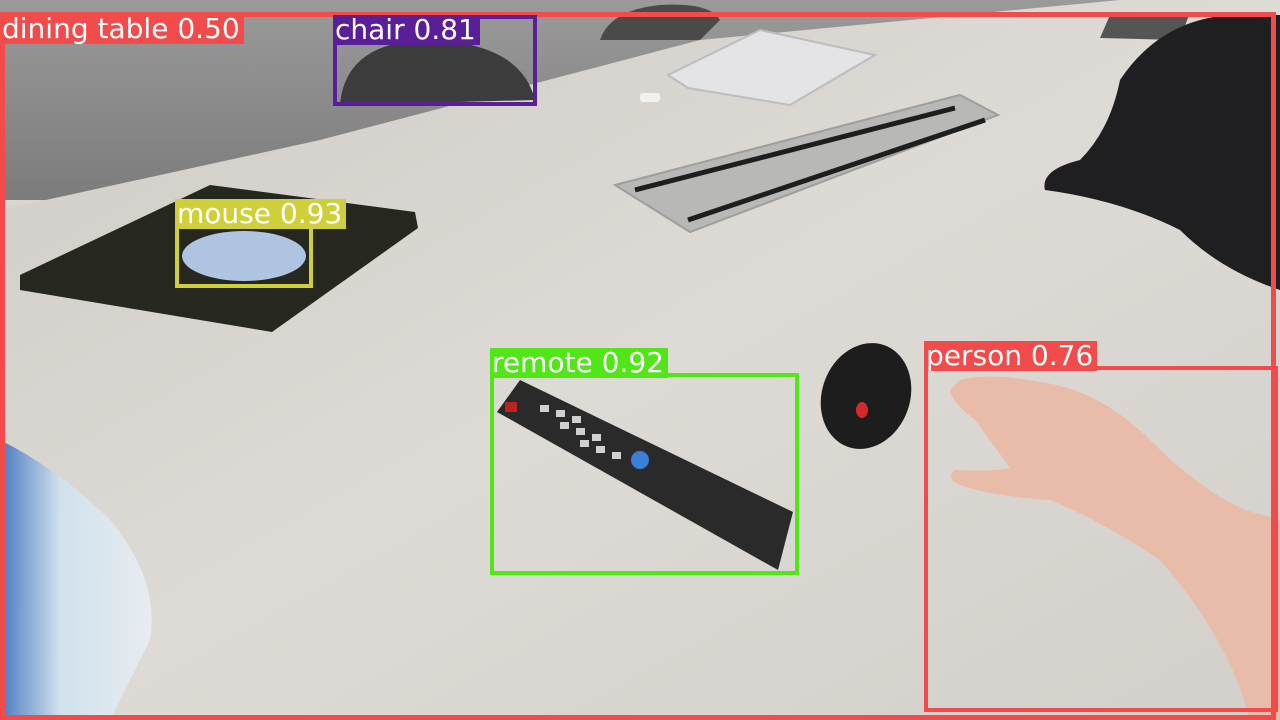 Image resolution: width=1280 pixels, height=720 pixels. Describe the element at coordinates (806, 163) in the screenshot. I see `cable-tray` at that location.